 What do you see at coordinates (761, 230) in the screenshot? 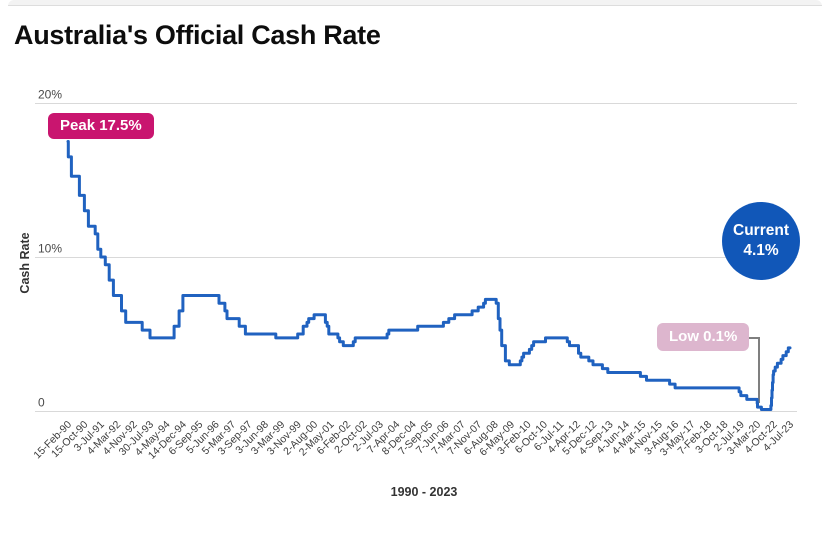
I see `current-annotation-label: Current` at bounding box center [761, 230].